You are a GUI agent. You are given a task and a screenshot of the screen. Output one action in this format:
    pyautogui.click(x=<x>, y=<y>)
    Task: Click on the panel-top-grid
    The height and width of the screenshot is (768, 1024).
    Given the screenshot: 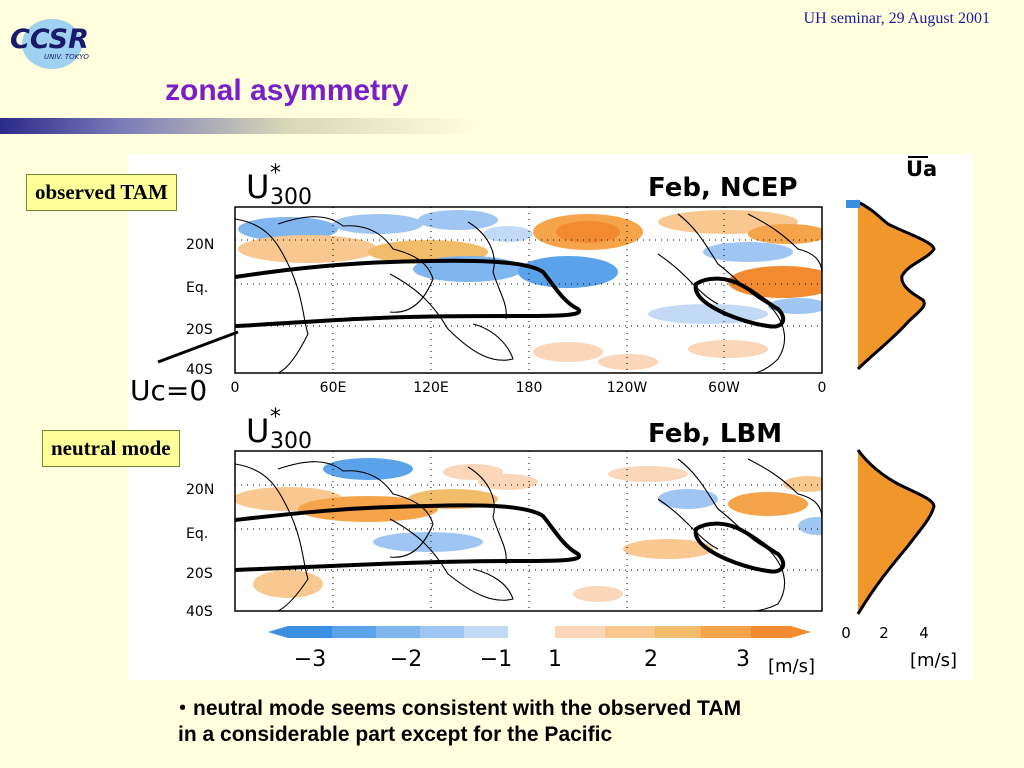 What is the action you would take?
    pyautogui.click(x=528, y=290)
    